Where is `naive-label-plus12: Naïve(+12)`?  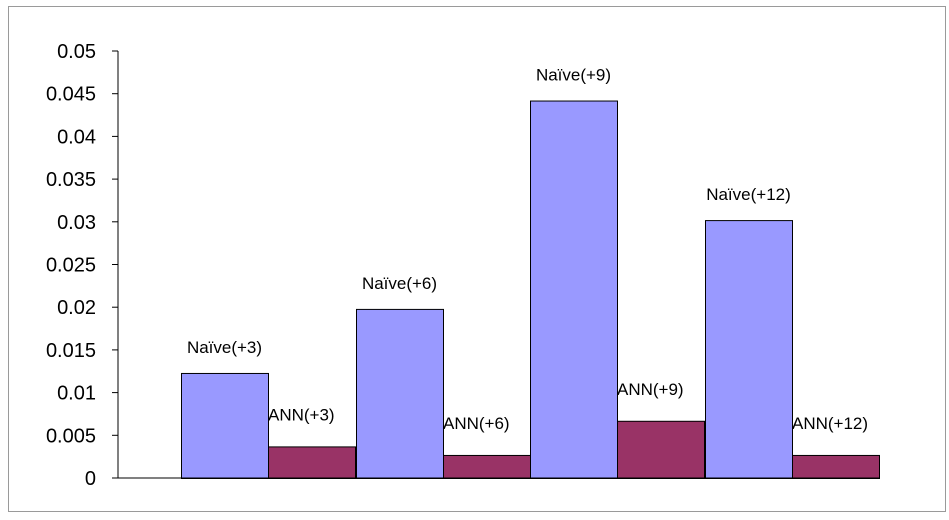 naive-label-plus12: Naïve(+12) is located at coordinates (748, 194).